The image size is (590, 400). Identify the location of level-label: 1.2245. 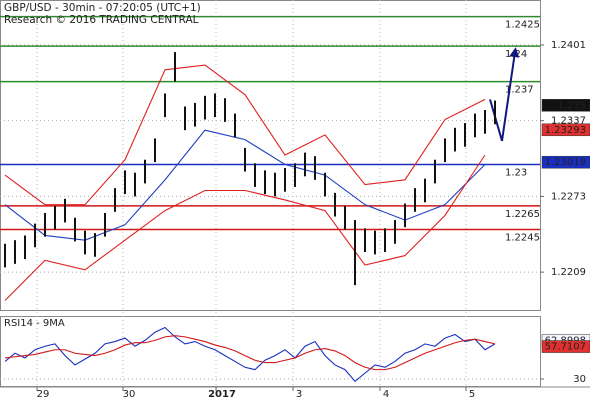
(522, 238).